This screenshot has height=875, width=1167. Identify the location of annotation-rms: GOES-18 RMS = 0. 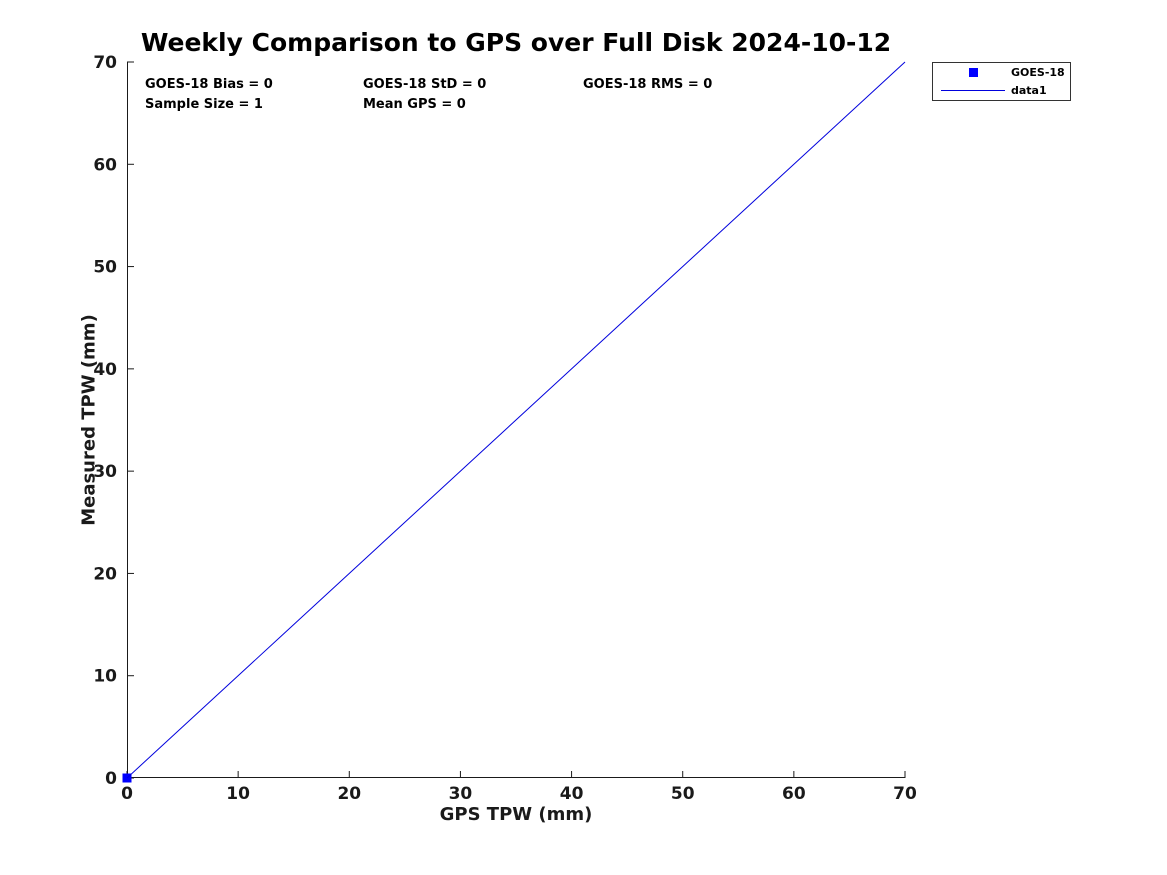
(648, 84).